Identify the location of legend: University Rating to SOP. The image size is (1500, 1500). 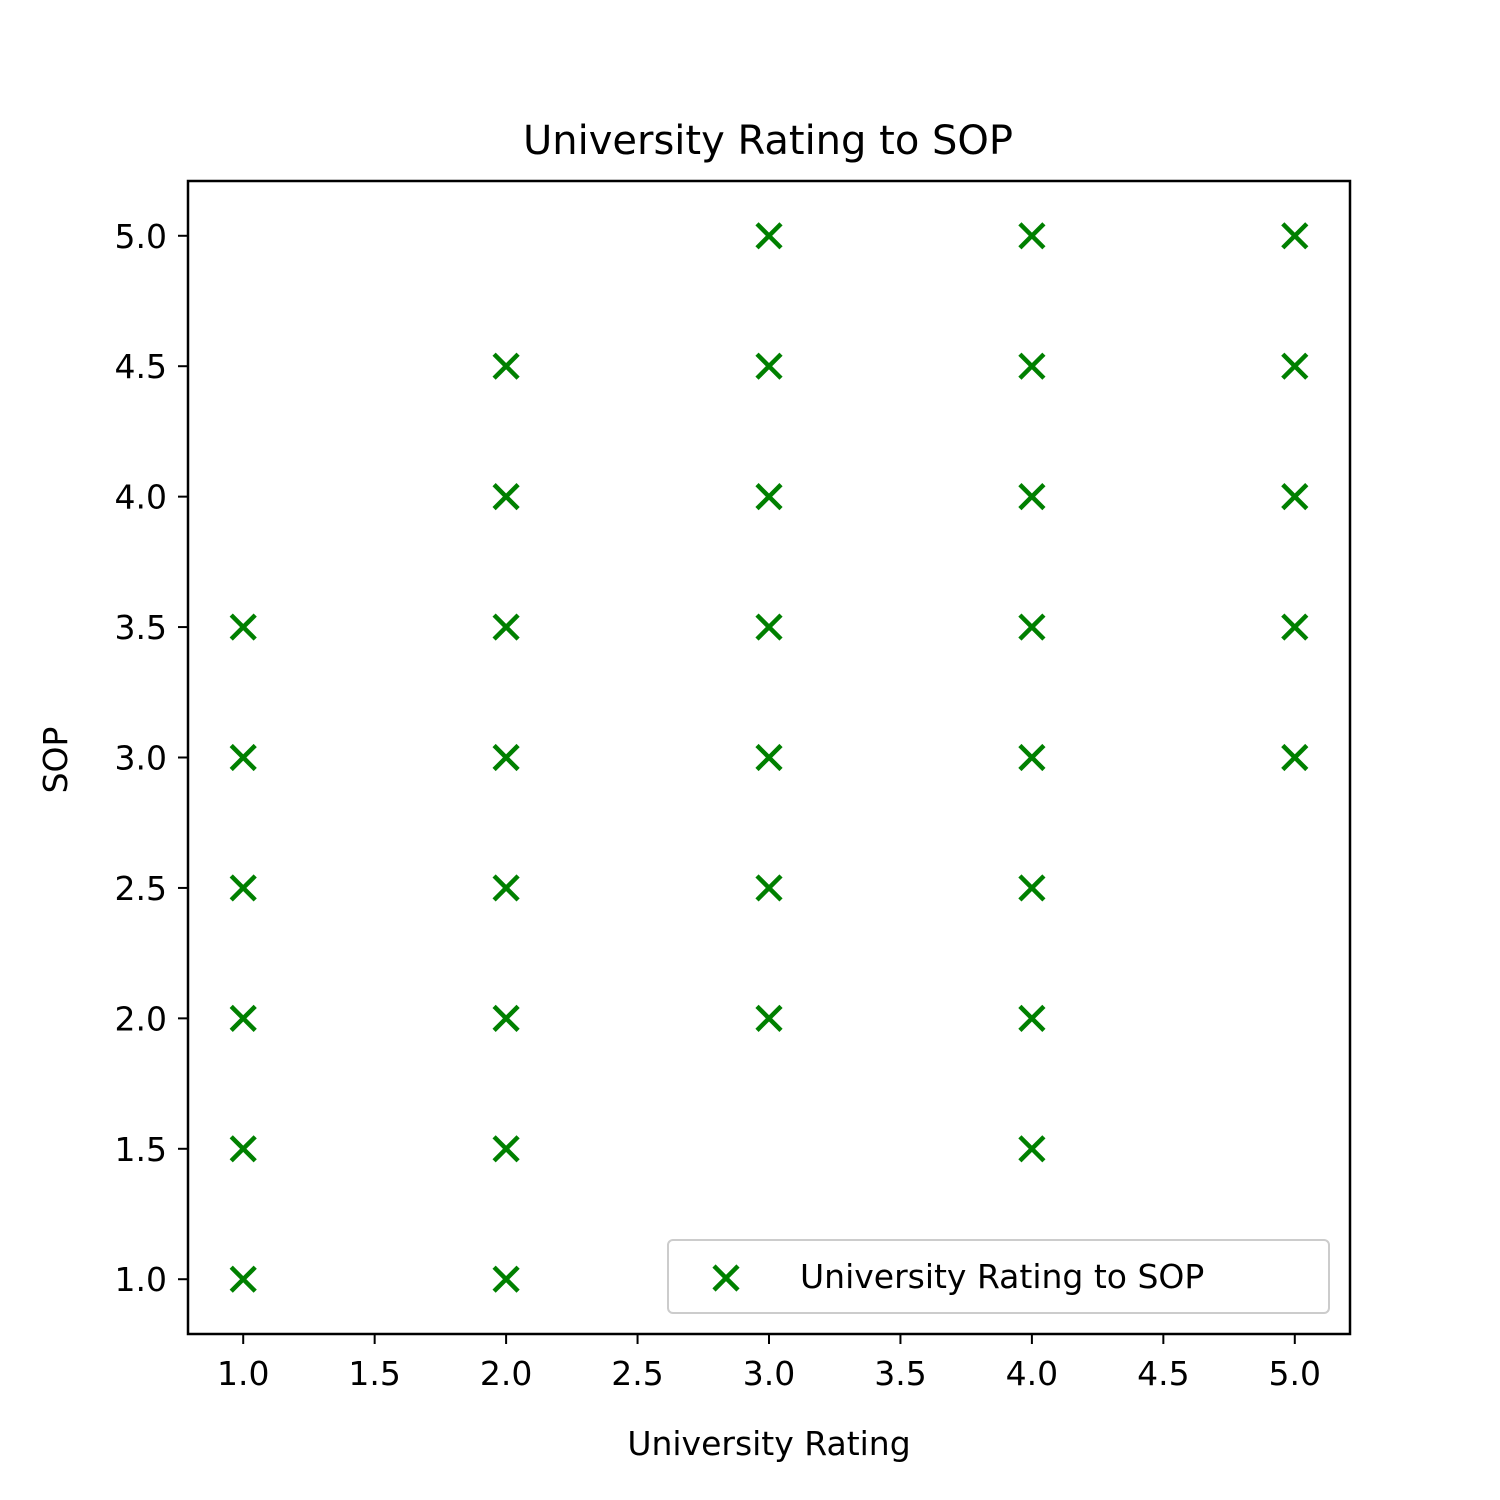
(998, 1276).